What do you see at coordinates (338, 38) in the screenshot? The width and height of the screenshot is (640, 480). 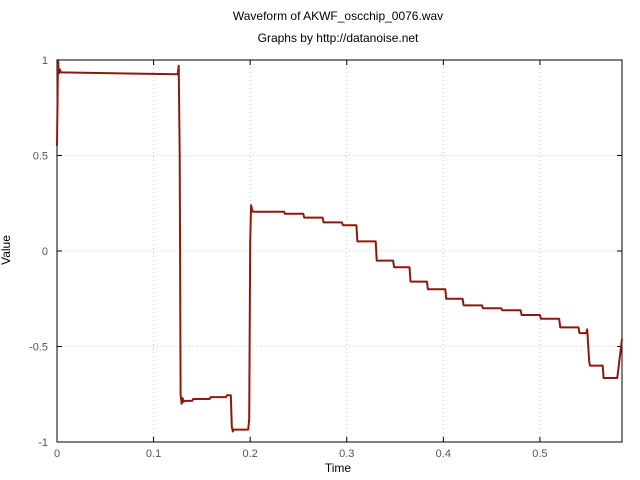 I see `chart-subtitle: Graphs by http://datanoise.net` at bounding box center [338, 38].